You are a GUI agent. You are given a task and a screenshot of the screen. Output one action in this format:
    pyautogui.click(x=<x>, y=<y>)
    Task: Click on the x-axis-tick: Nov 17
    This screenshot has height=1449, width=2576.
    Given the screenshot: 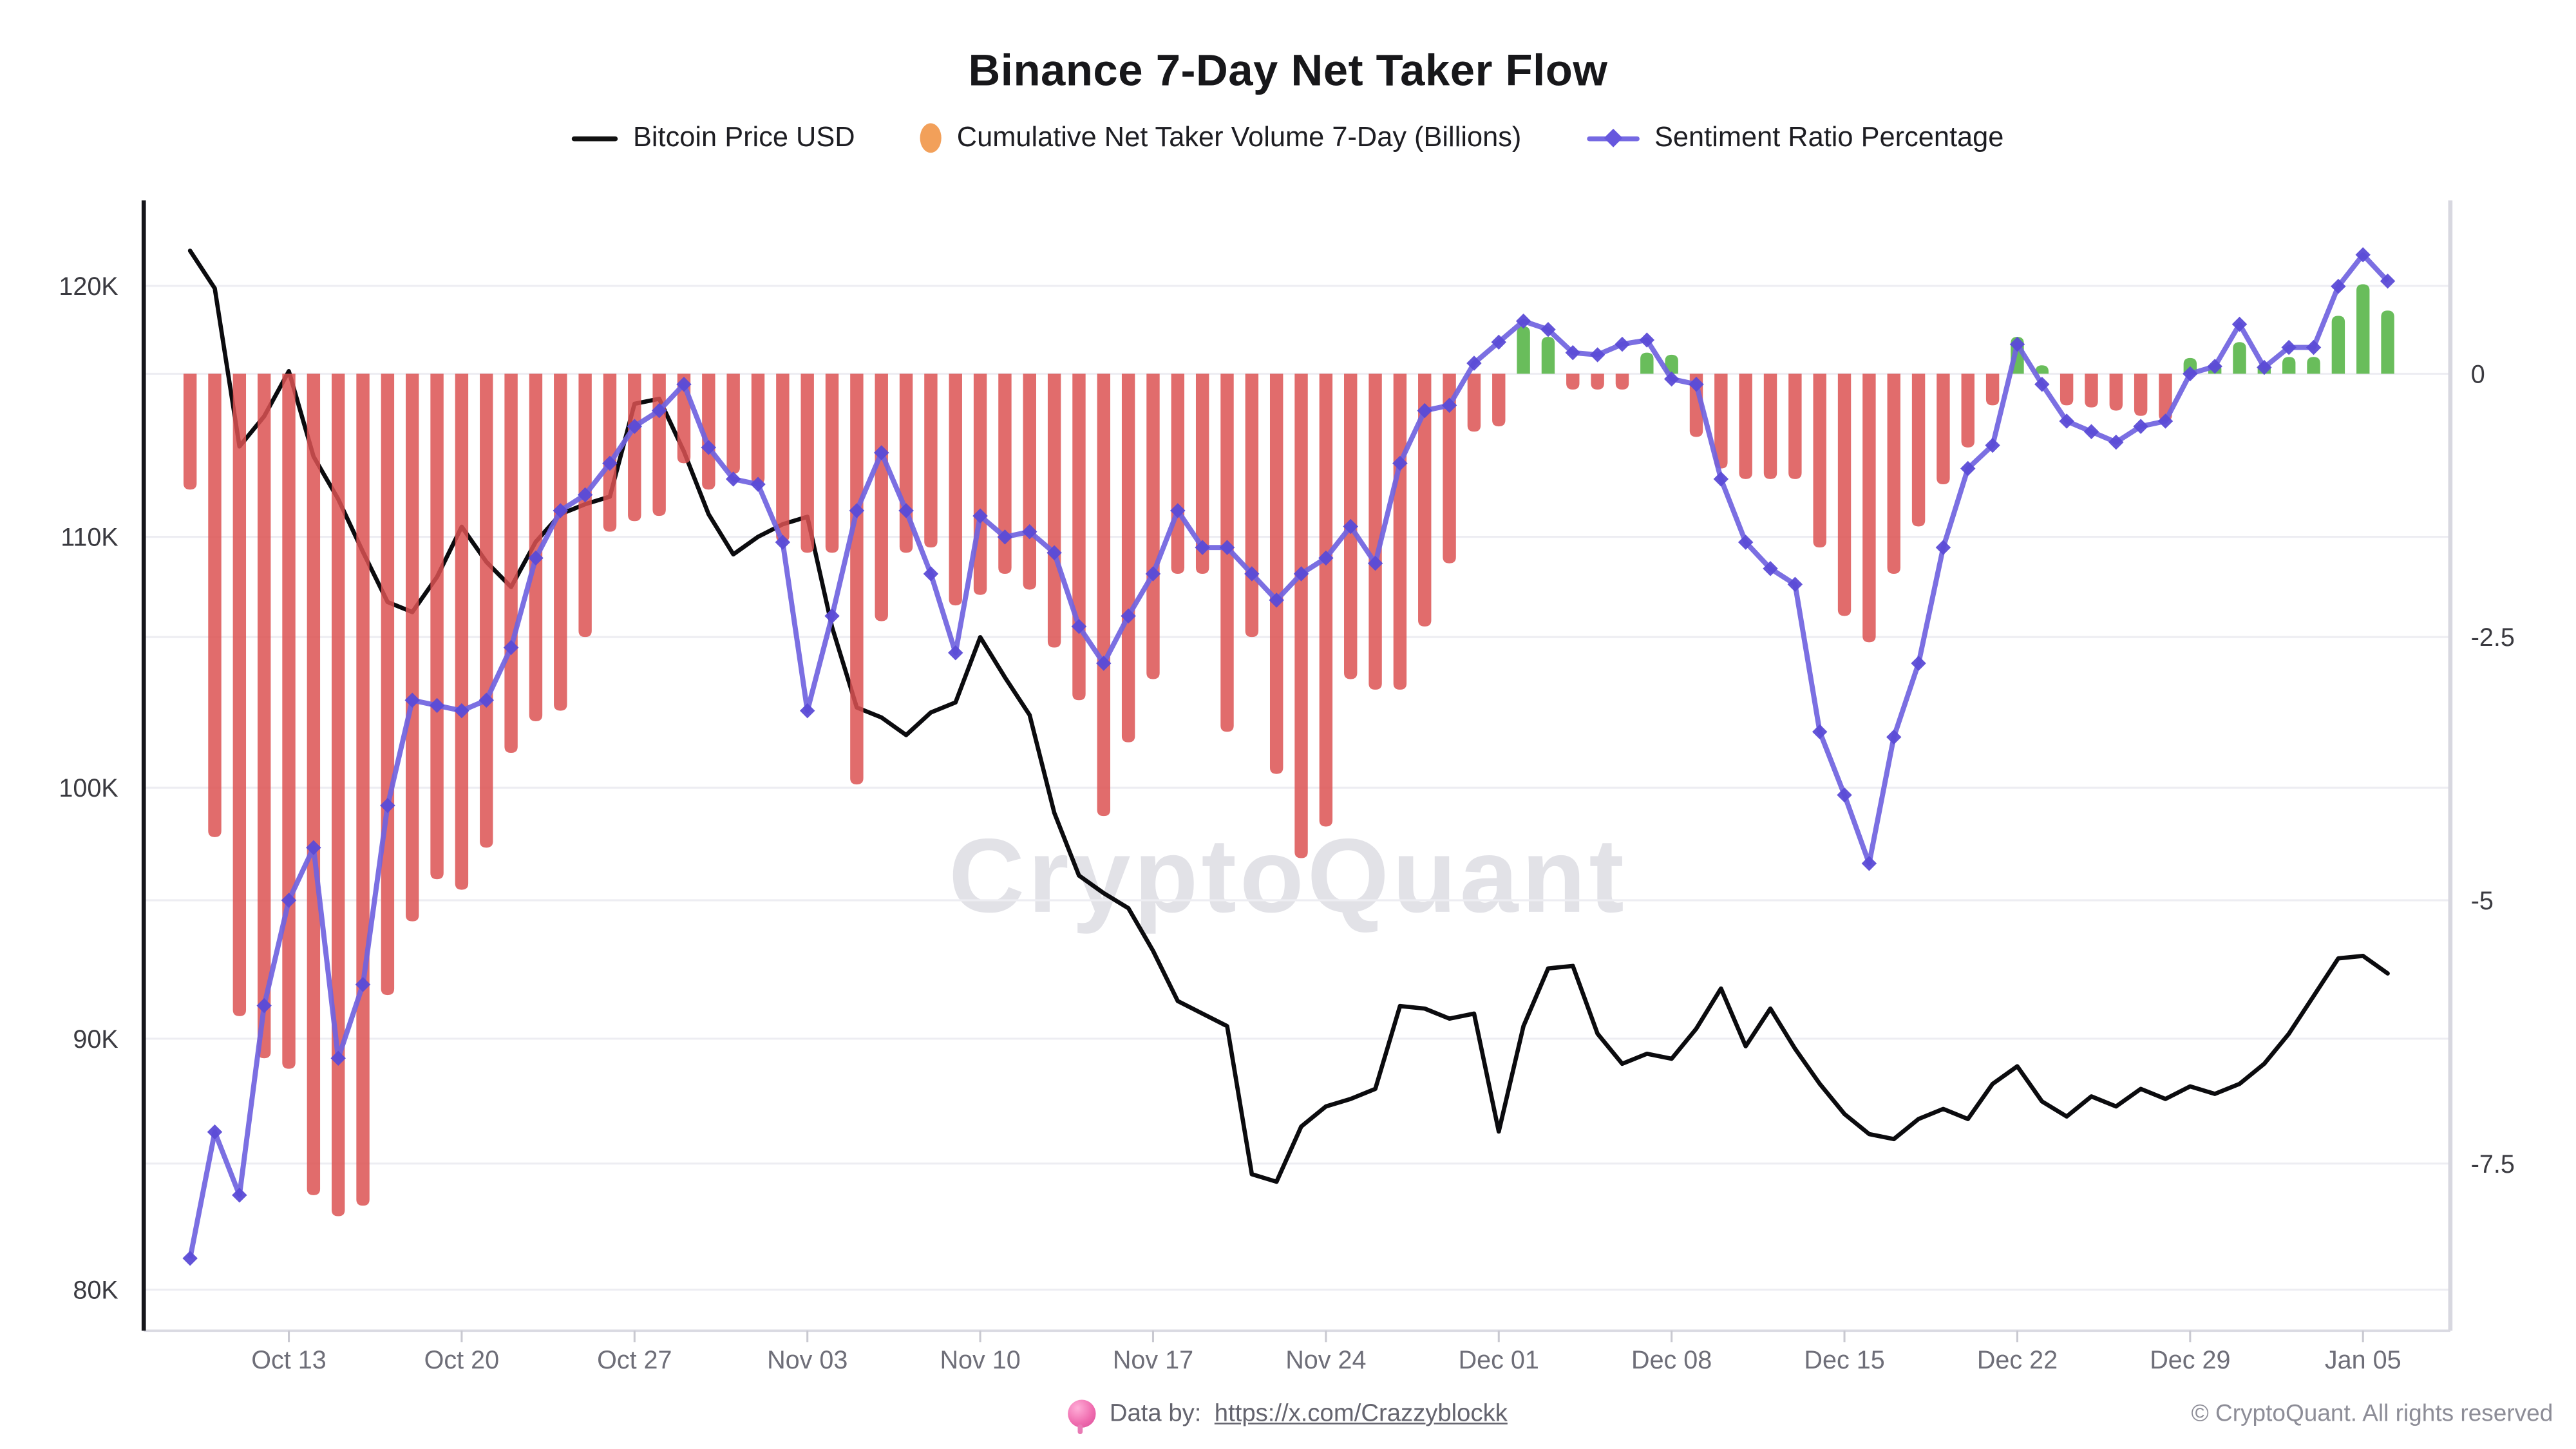 What is the action you would take?
    pyautogui.click(x=1153, y=1360)
    